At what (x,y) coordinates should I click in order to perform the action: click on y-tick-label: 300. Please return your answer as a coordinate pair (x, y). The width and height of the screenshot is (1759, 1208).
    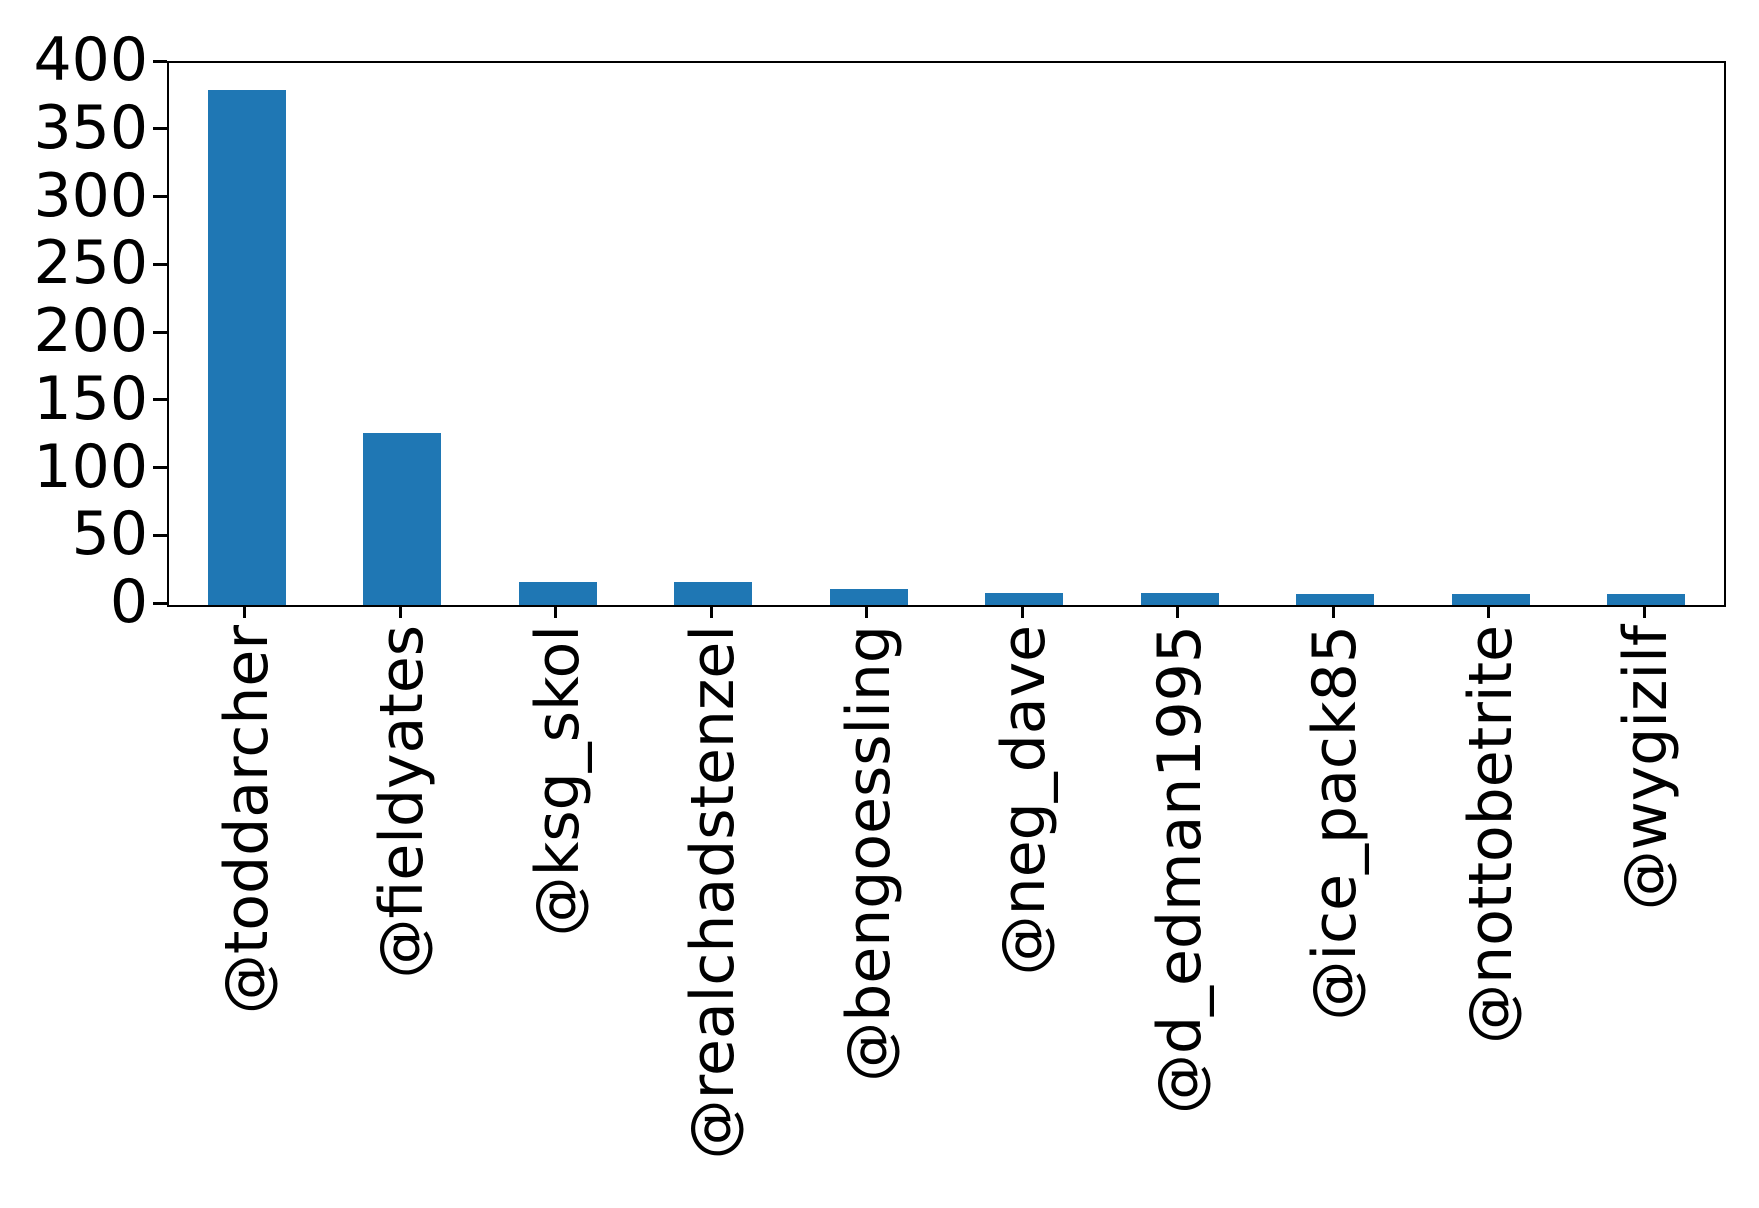
    Looking at the image, I should click on (90, 195).